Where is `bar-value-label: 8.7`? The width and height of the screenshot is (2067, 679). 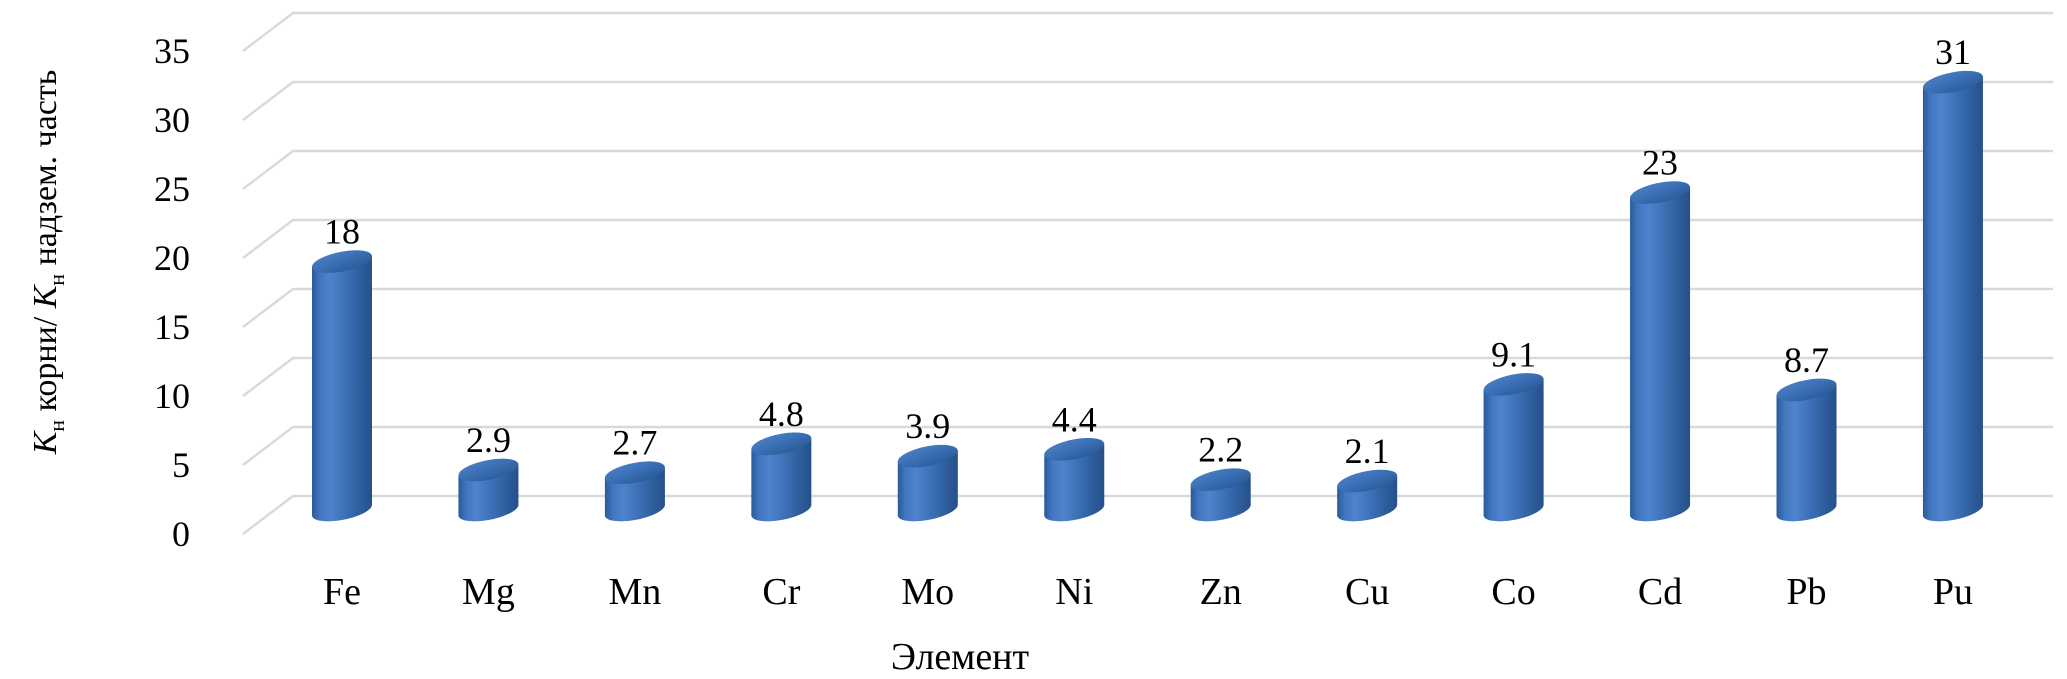
bar-value-label: 8.7 is located at coordinates (1806, 360).